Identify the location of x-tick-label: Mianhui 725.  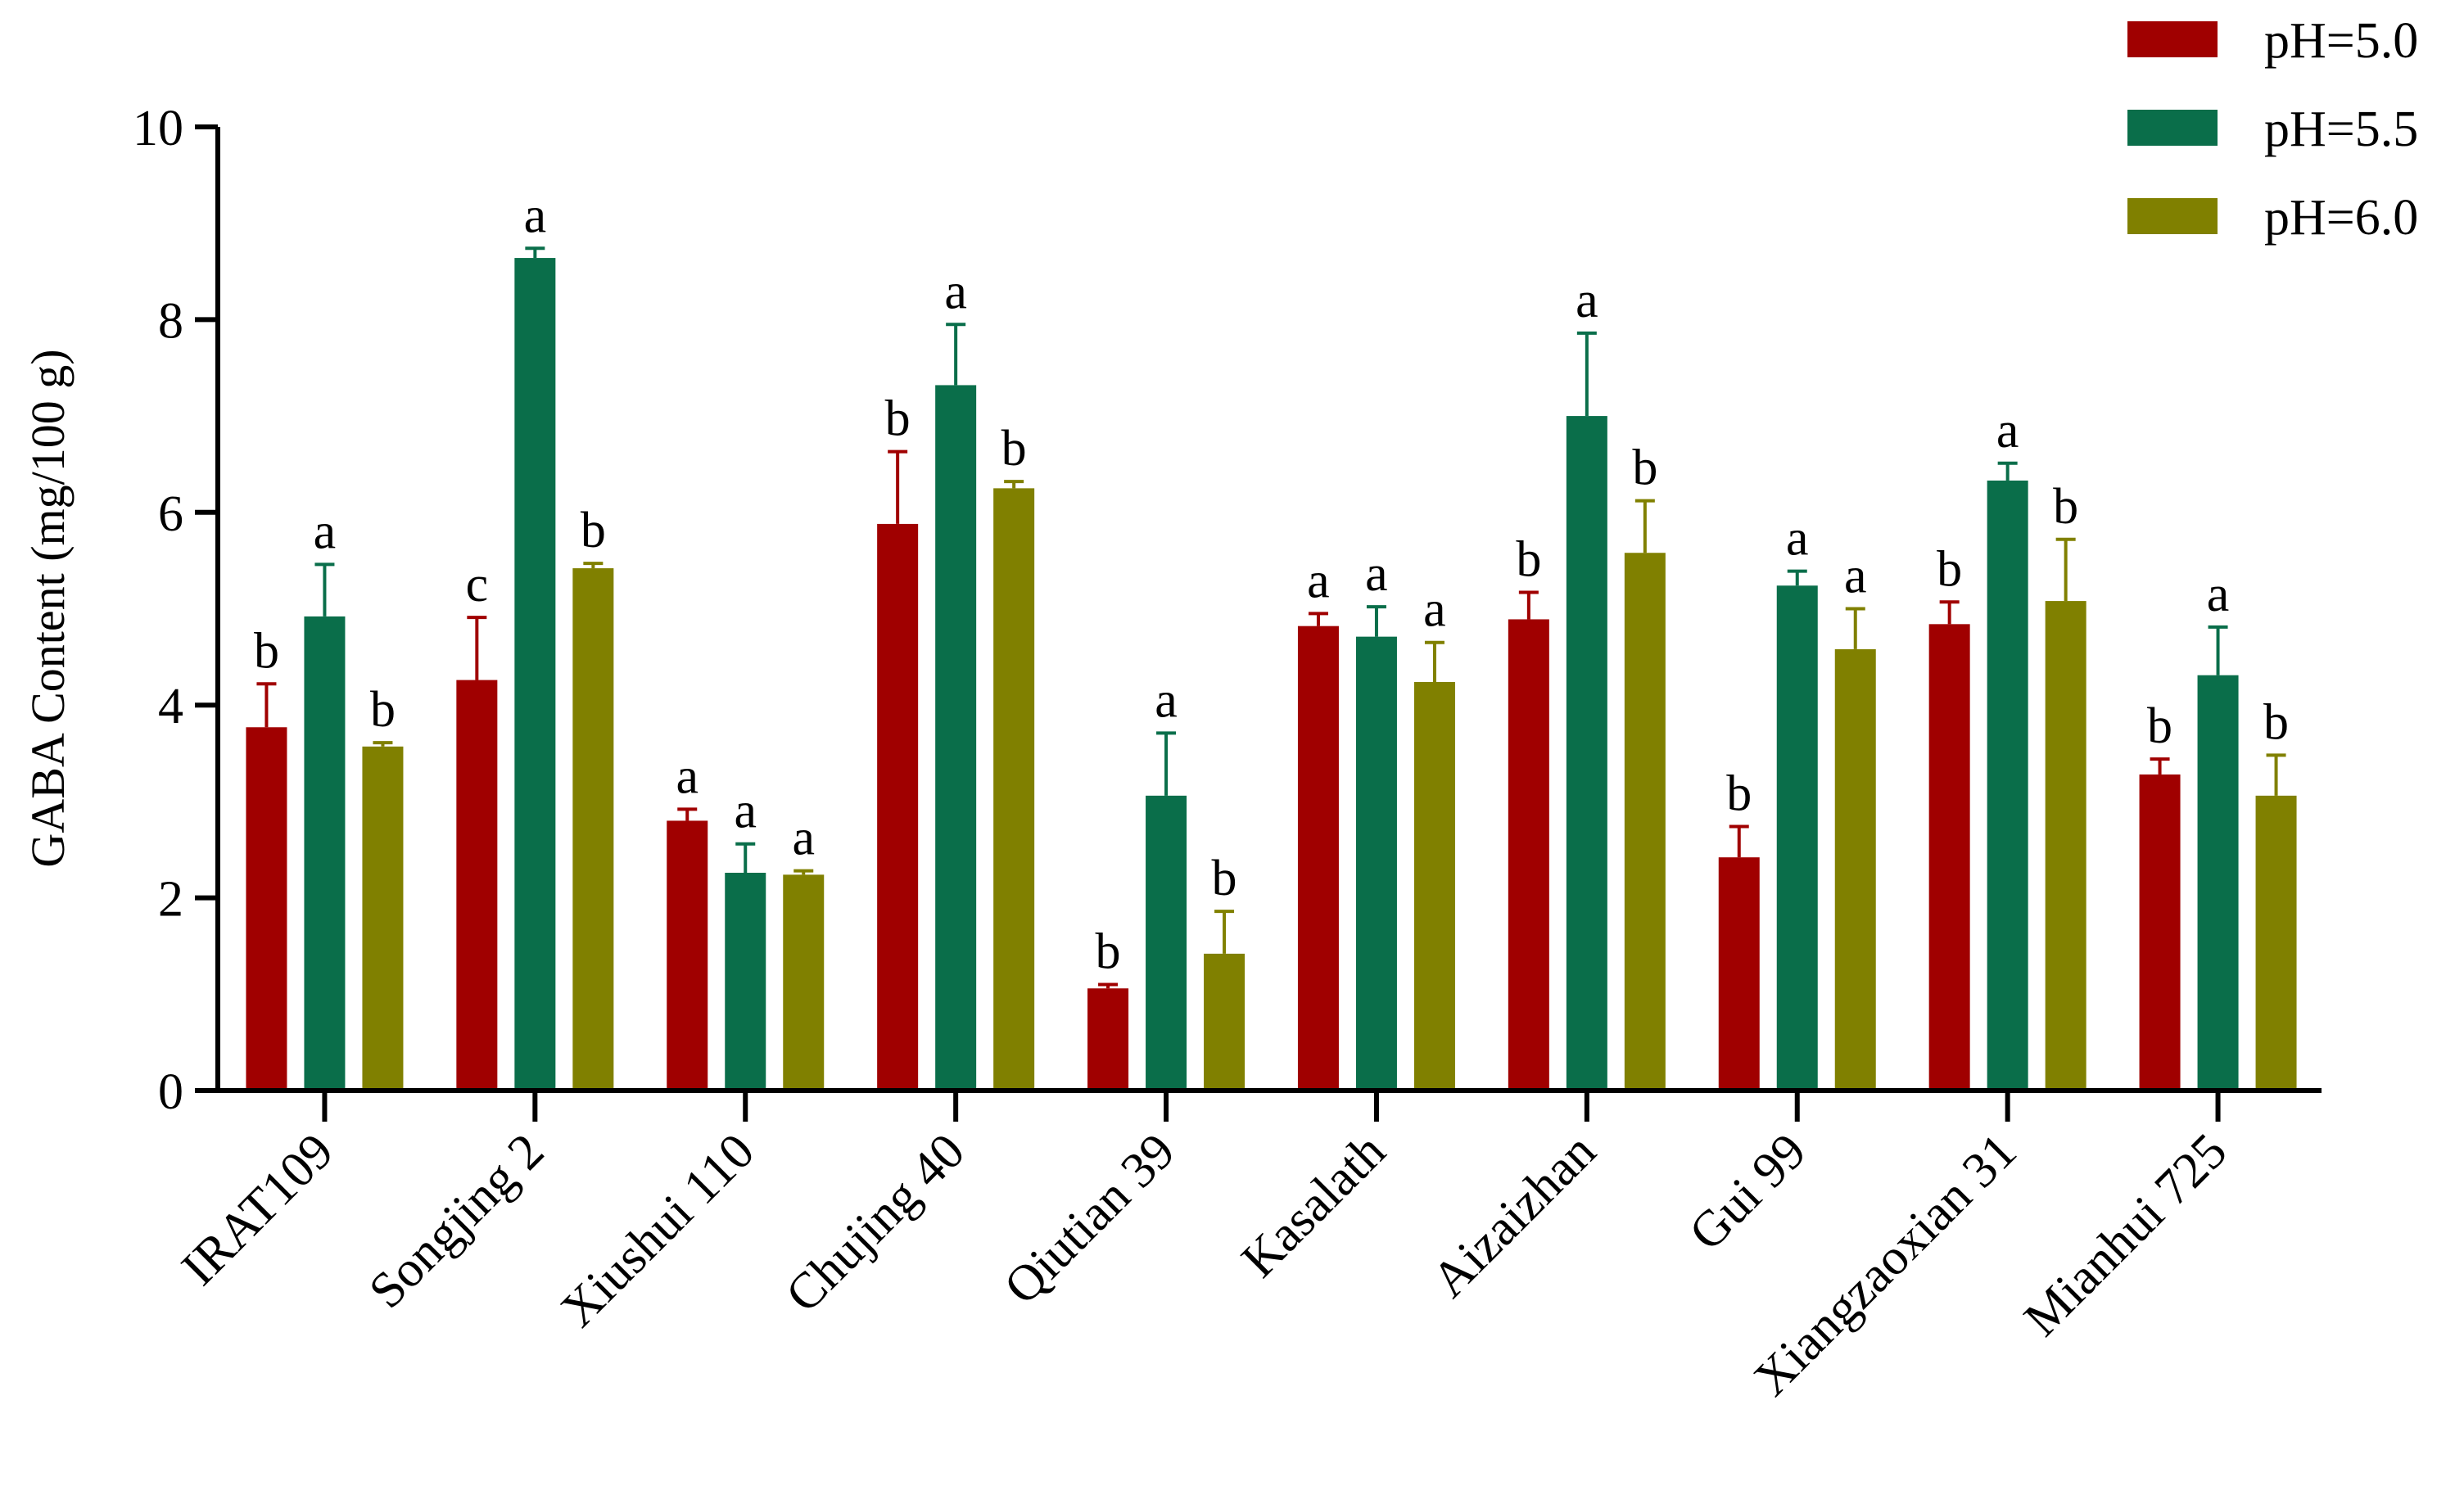
(2125, 1235).